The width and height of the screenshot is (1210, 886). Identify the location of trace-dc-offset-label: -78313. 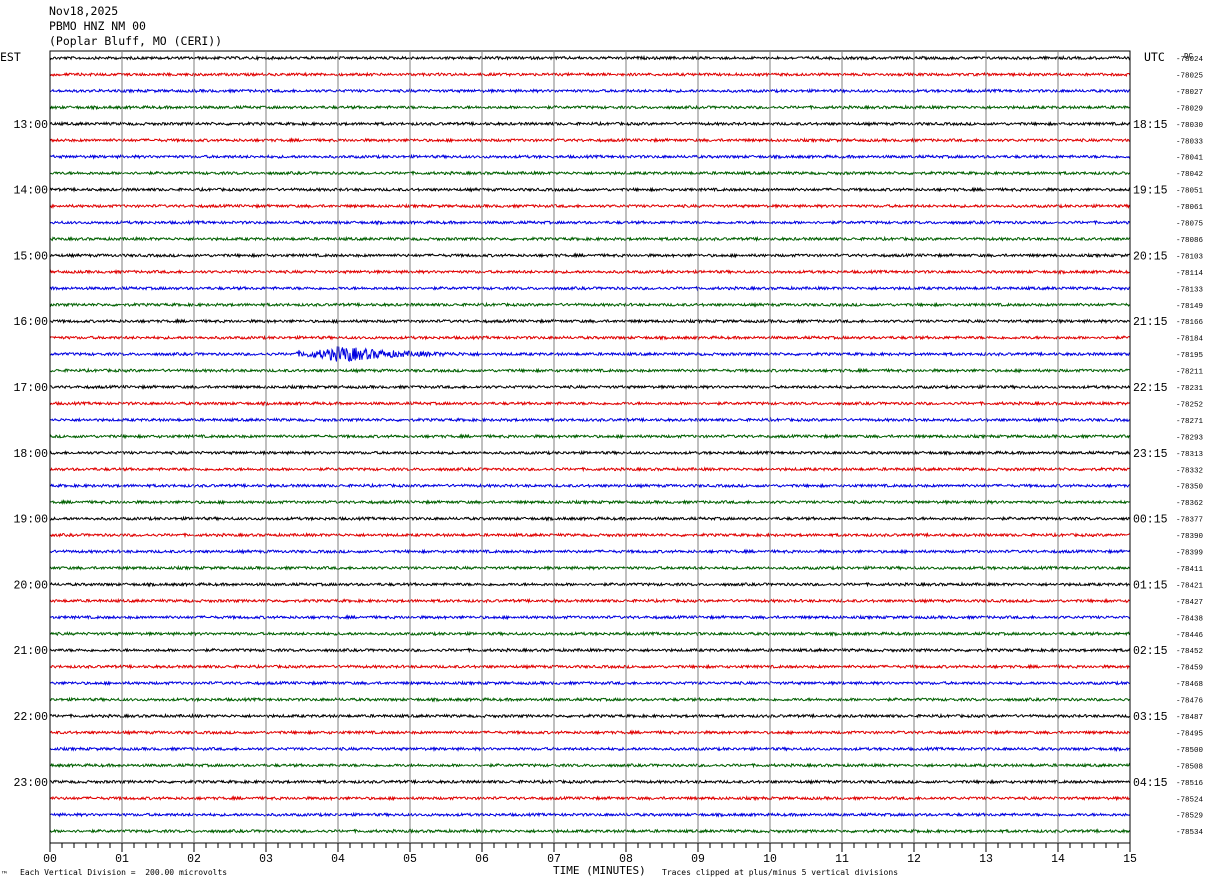
(1190, 455).